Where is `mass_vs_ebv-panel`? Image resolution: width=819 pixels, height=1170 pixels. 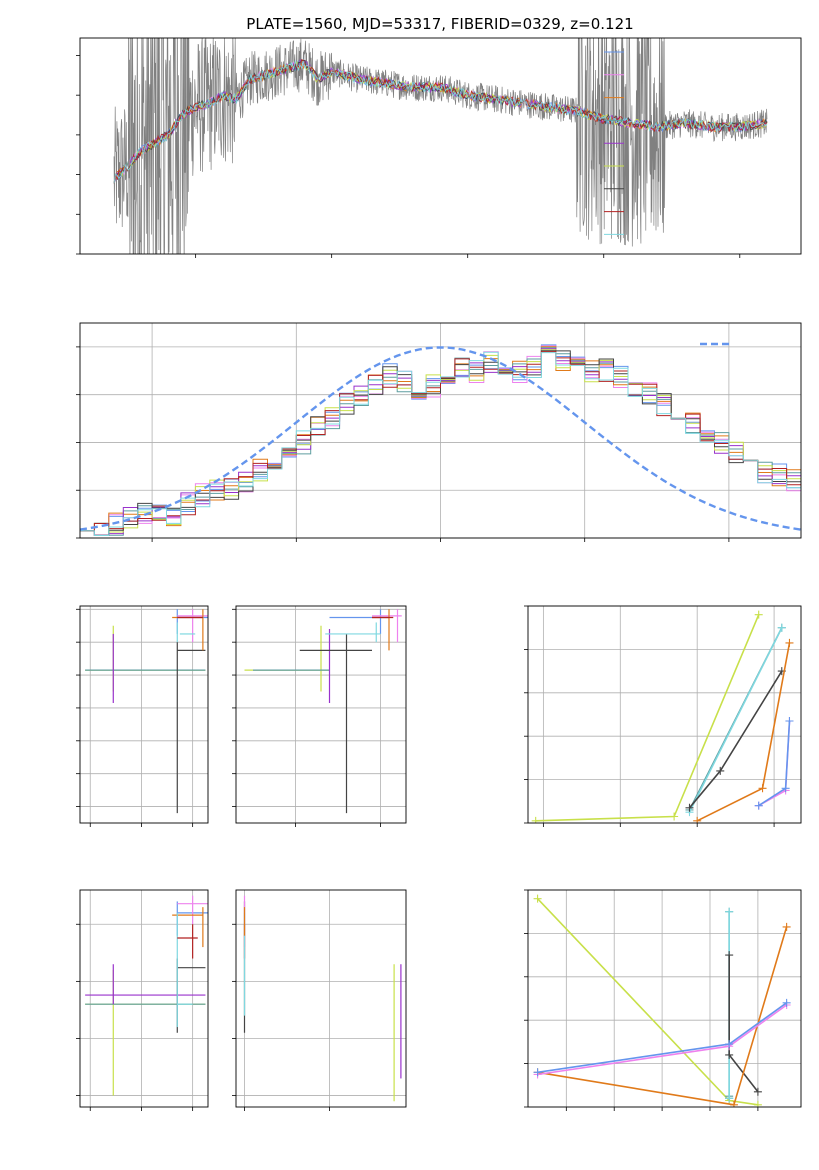
mass_vs_ebv-panel is located at coordinates (319, 1000).